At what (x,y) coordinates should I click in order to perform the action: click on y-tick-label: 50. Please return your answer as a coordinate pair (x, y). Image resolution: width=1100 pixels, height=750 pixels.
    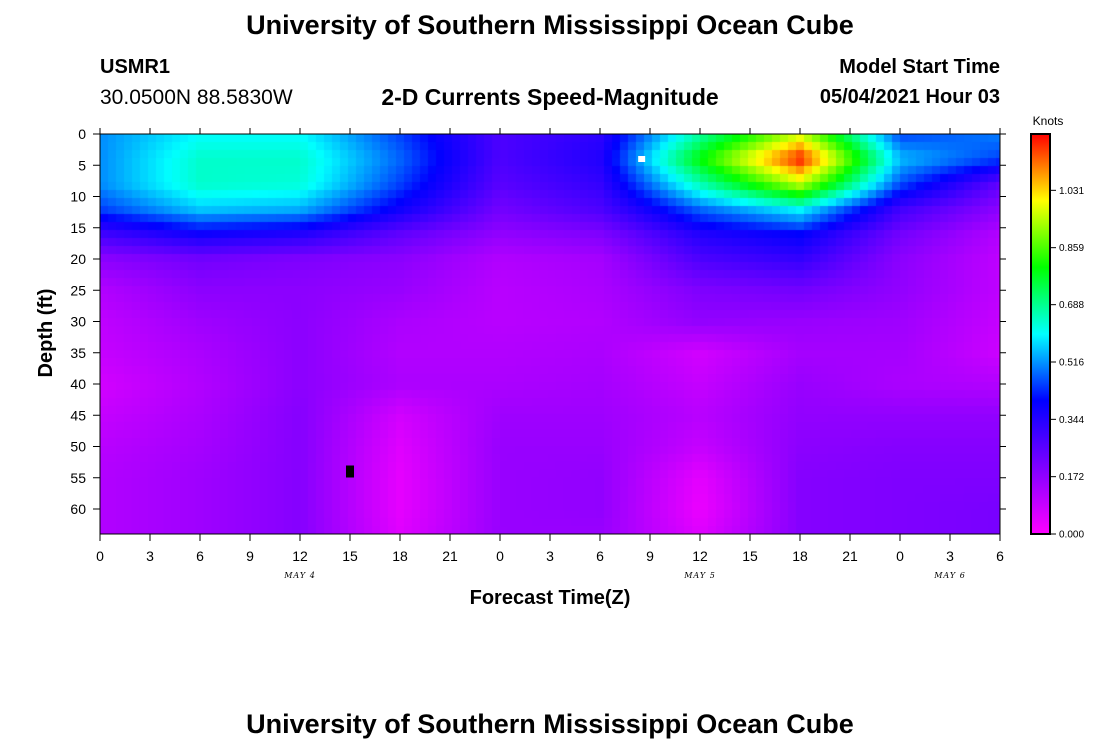
    Looking at the image, I should click on (78, 447).